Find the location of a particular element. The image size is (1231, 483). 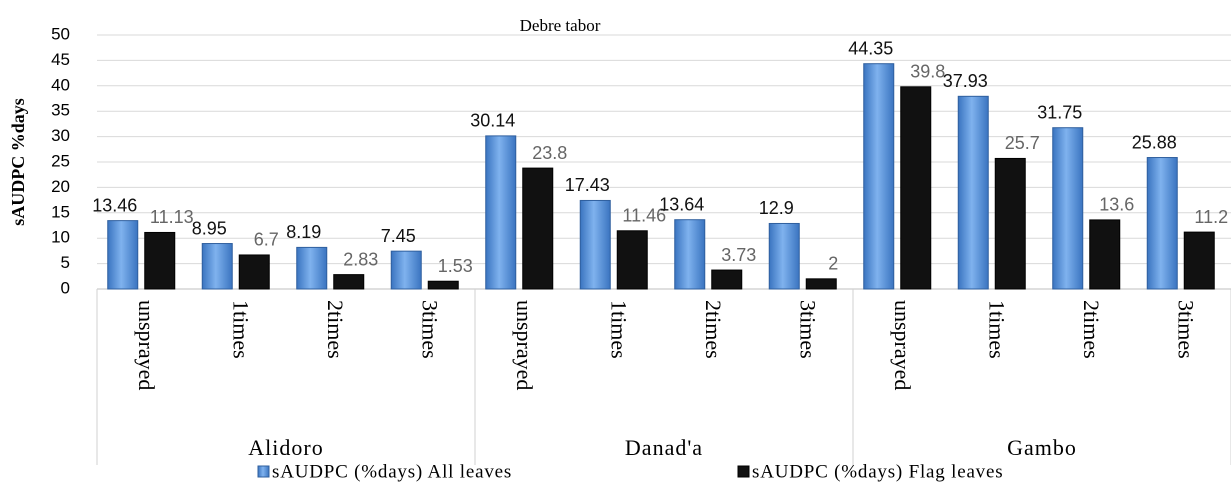

data-label: 2.83 is located at coordinates (360, 259).